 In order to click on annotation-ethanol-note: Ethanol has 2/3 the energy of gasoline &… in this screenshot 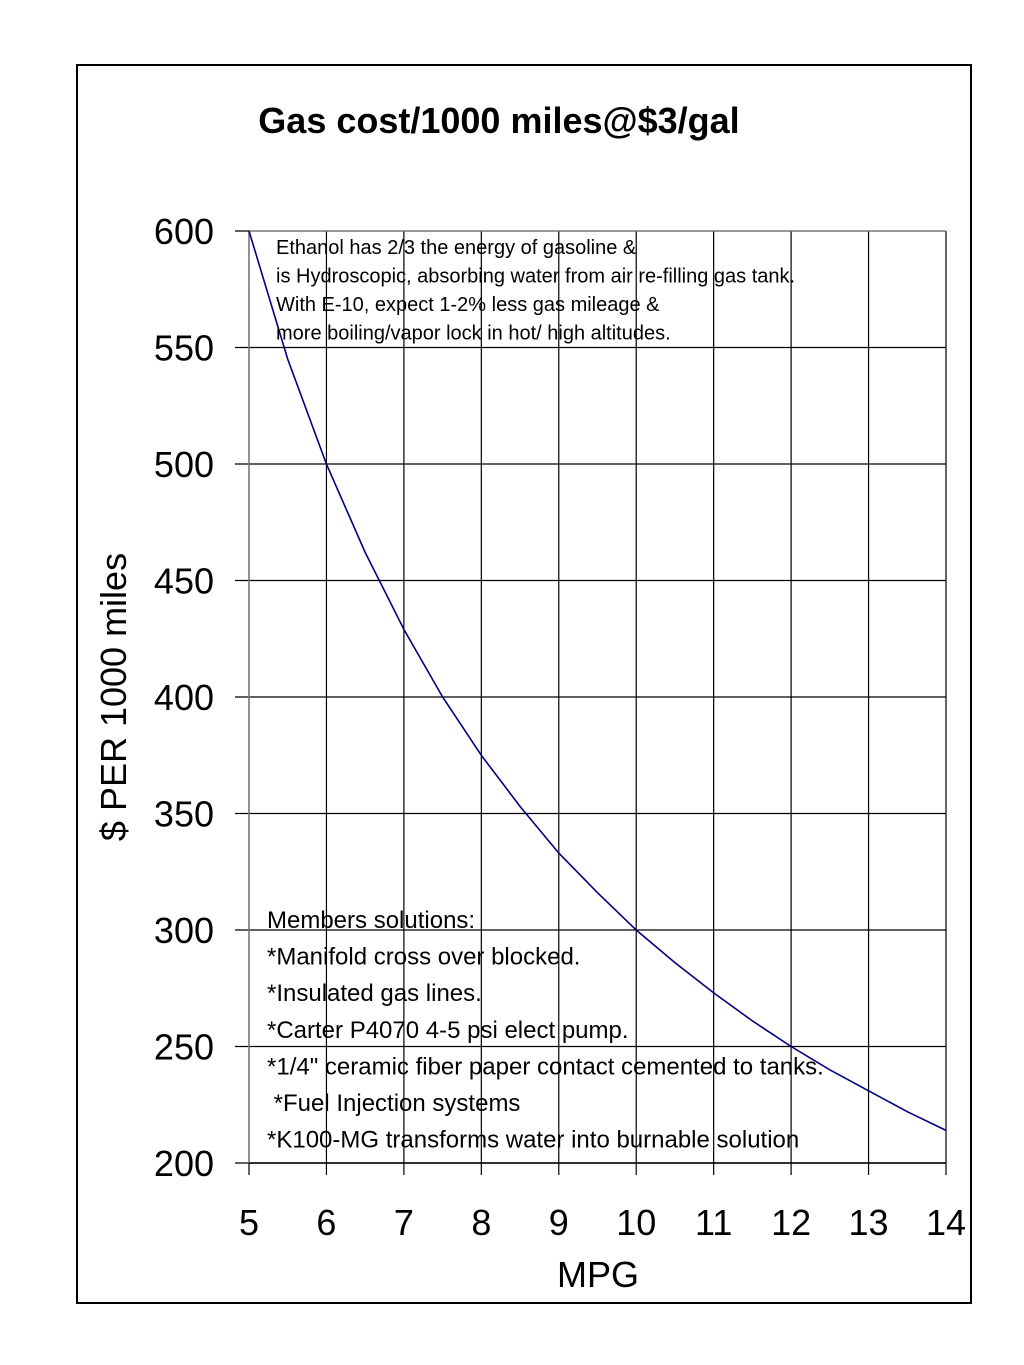, I will do `click(535, 291)`.